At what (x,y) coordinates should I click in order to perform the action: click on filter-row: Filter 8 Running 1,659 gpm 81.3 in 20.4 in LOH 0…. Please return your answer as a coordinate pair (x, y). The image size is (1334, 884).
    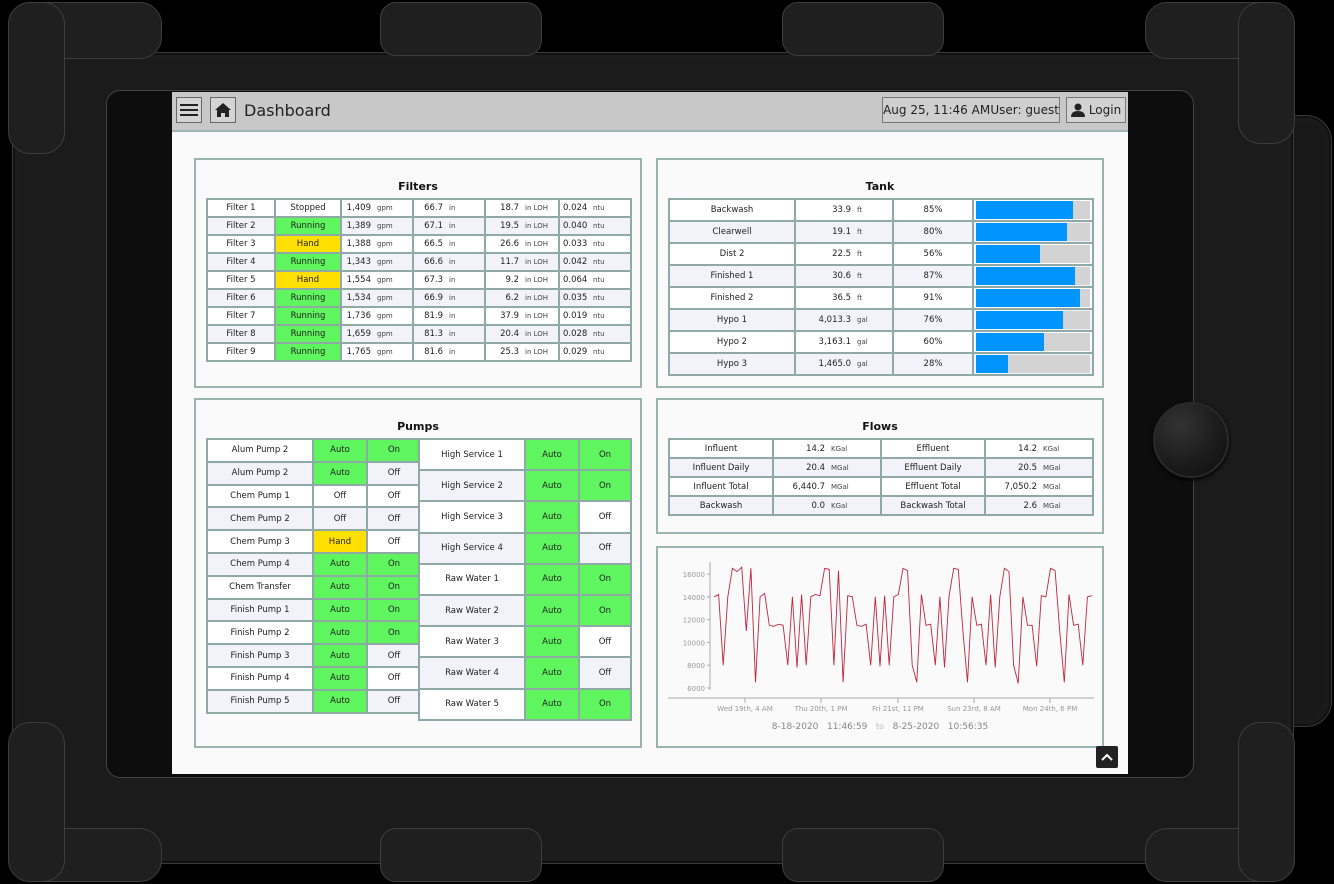
    Looking at the image, I should click on (419, 334).